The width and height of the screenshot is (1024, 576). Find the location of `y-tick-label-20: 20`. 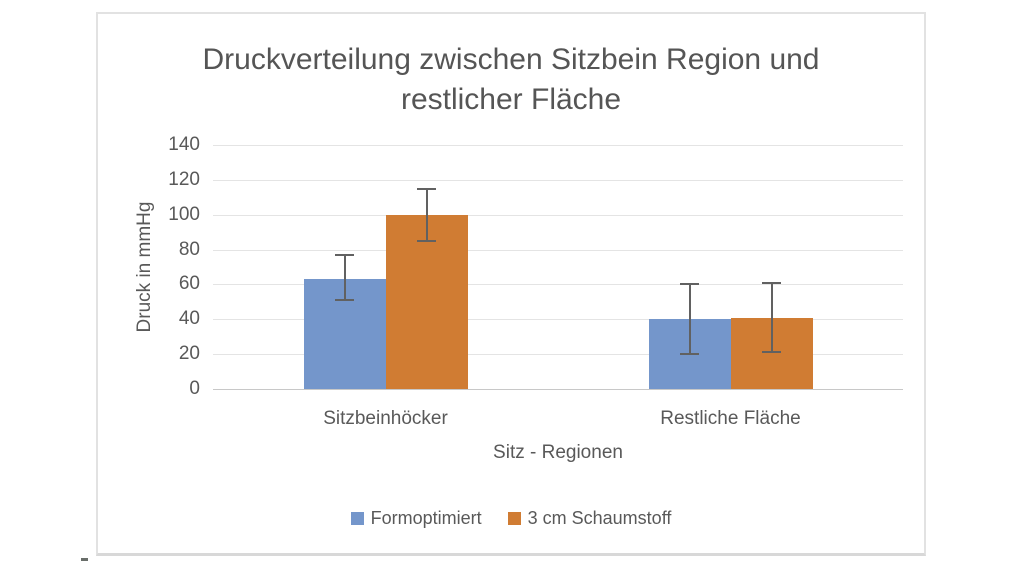

y-tick-label-20: 20 is located at coordinates (189, 354).